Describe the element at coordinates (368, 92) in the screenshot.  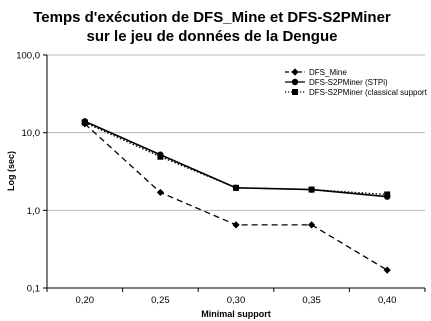
I see `legend-label: DFS-S2PMiner (classical support` at that location.